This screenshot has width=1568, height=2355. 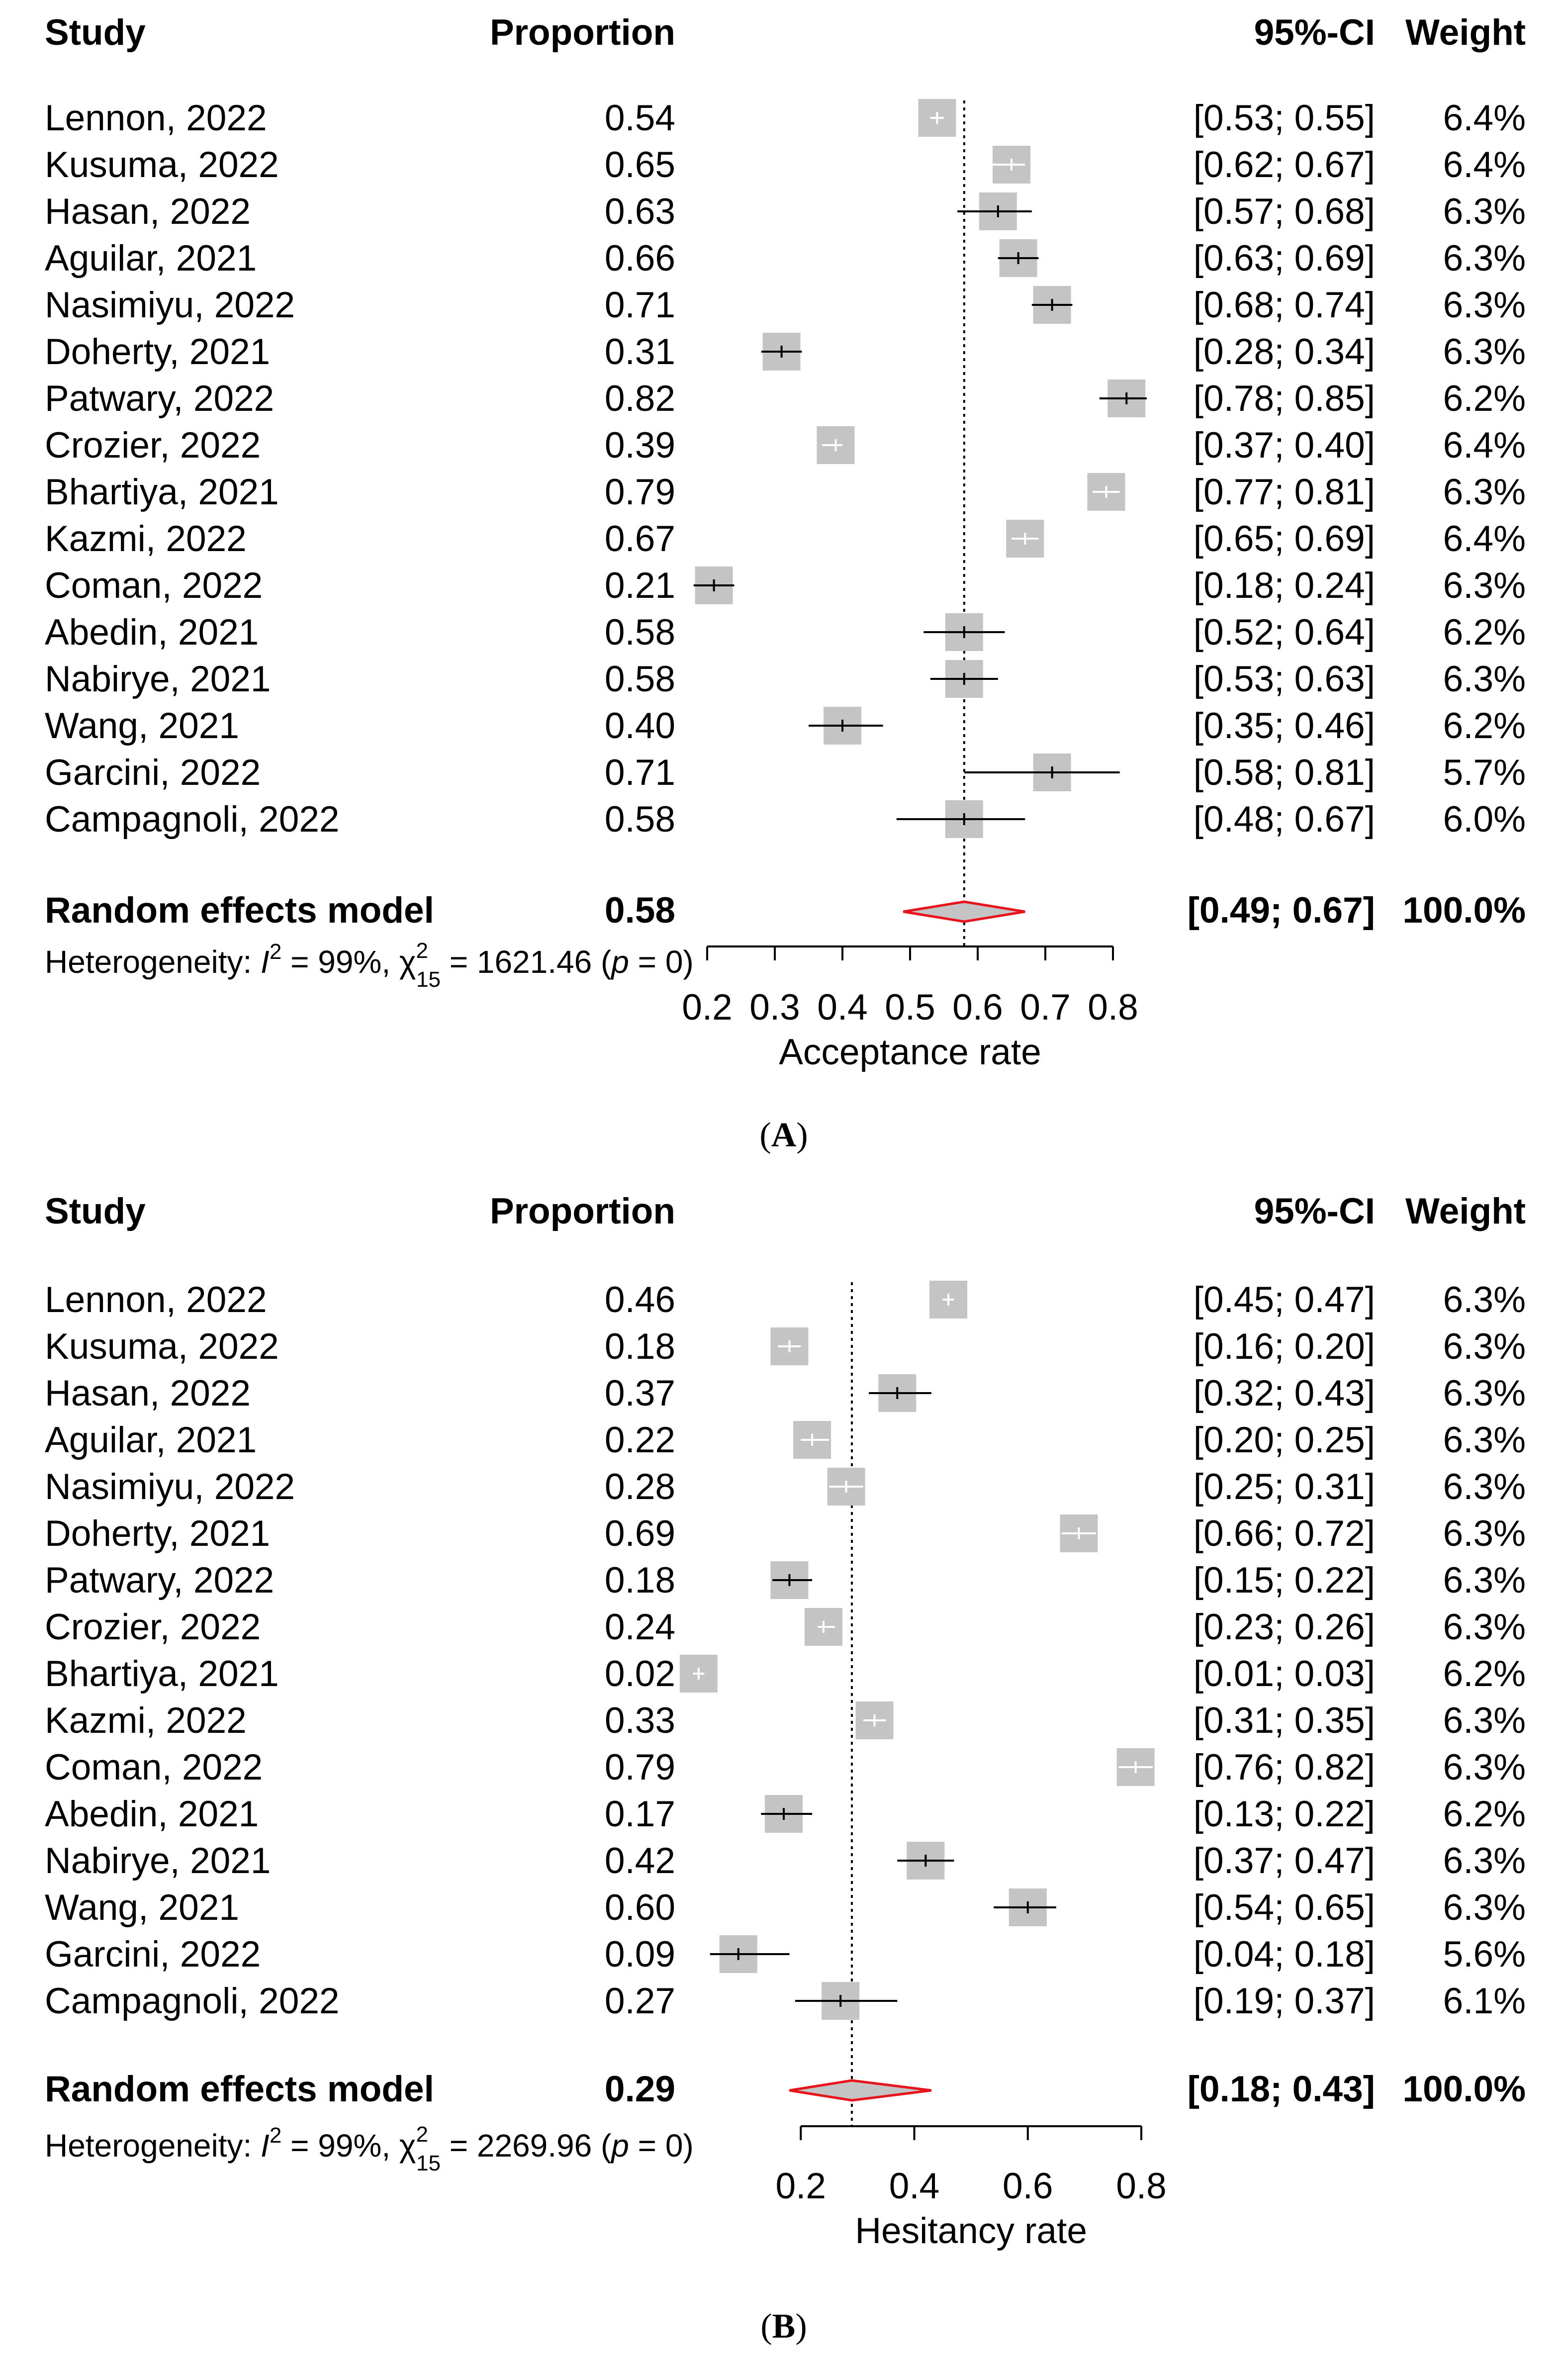 What do you see at coordinates (640, 258) in the screenshot?
I see `study-proportion: 0.66` at bounding box center [640, 258].